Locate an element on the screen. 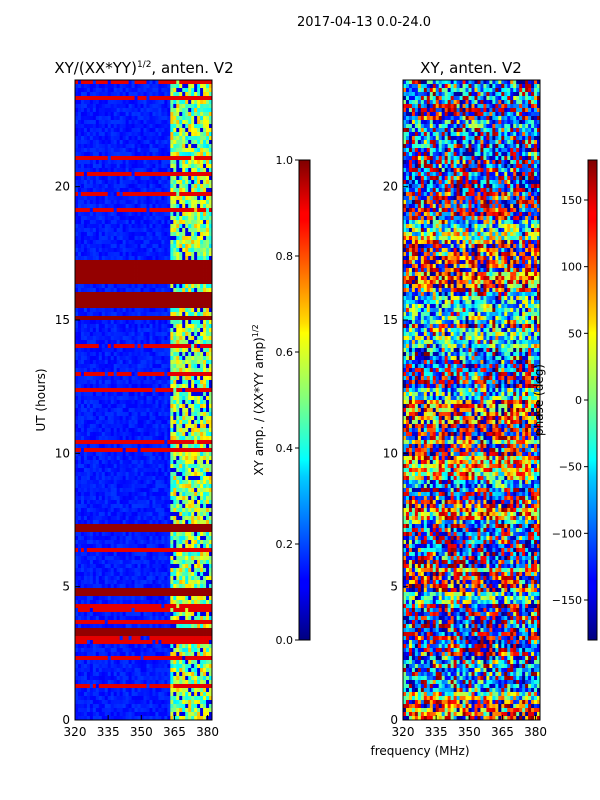  amplitude-heatmap-title: XY/(XX*YY)1/2, anten. V2 is located at coordinates (143, 68).